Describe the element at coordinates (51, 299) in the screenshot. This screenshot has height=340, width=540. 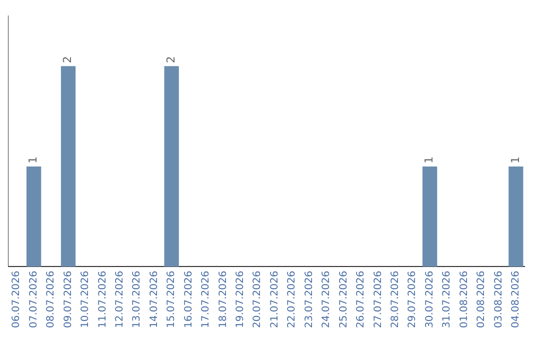
I see `x-tick-label: 08.07.2026` at that location.